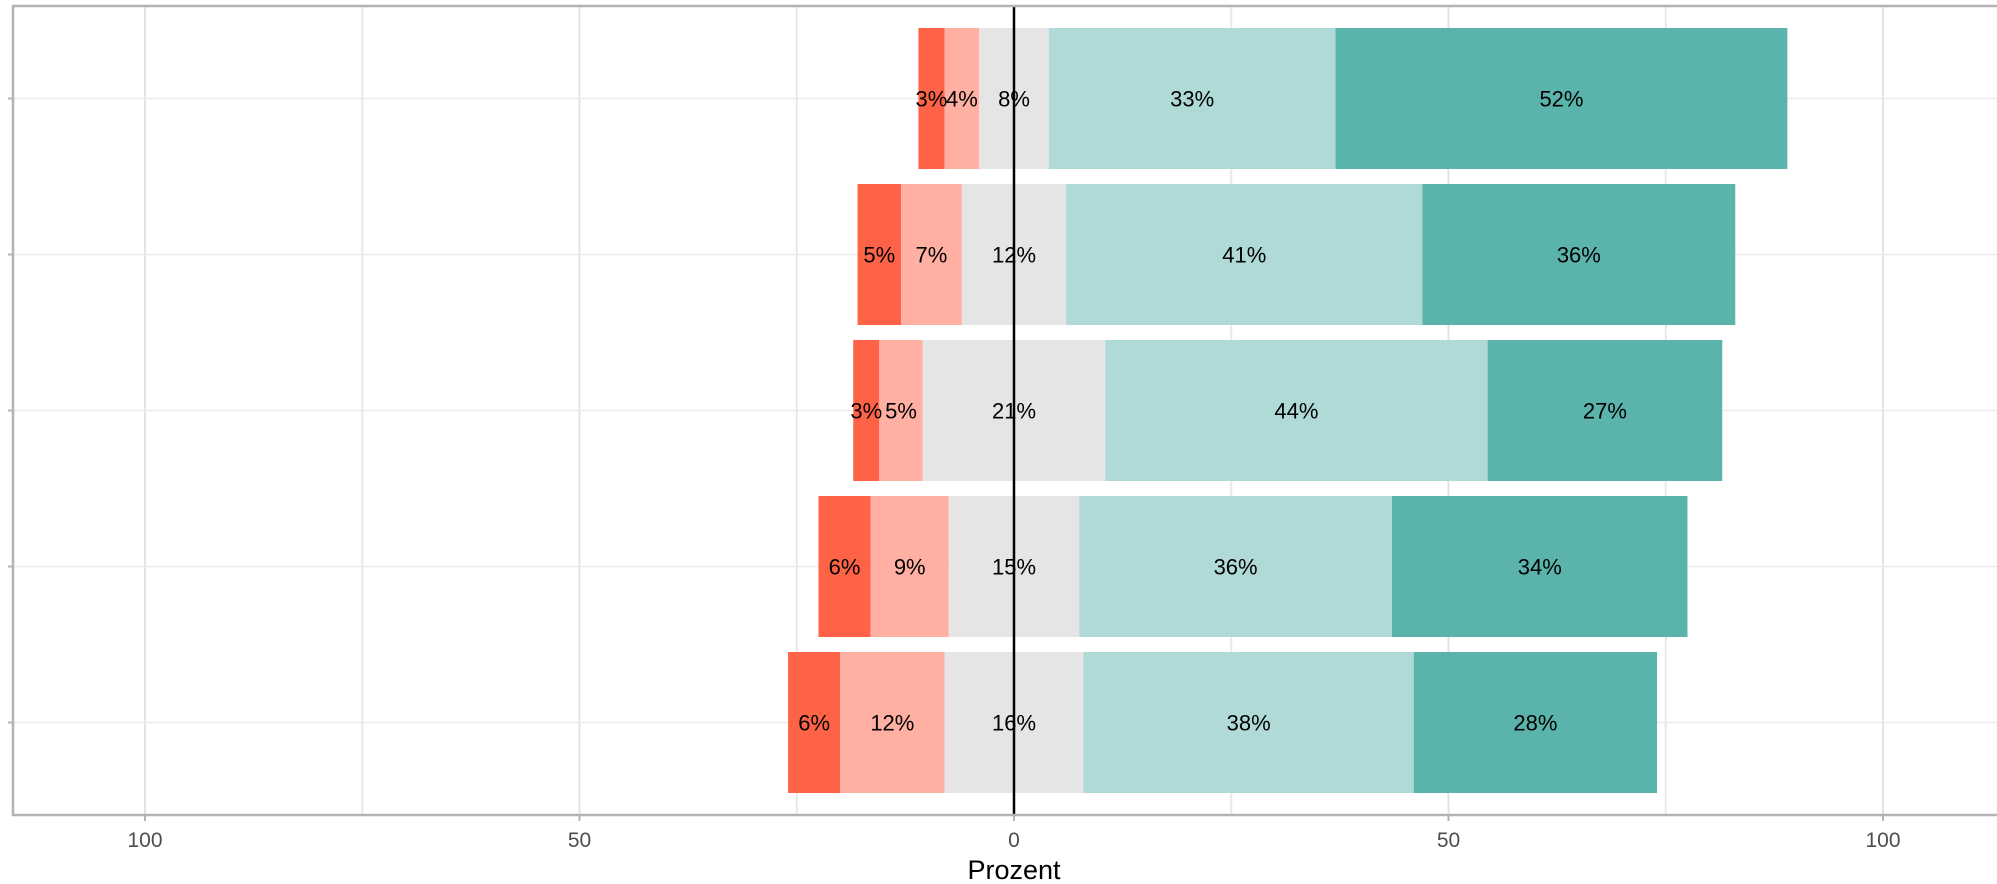 The image size is (1997, 884). What do you see at coordinates (1014, 723) in the screenshot?
I see `bar-segment-label: 16%` at bounding box center [1014, 723].